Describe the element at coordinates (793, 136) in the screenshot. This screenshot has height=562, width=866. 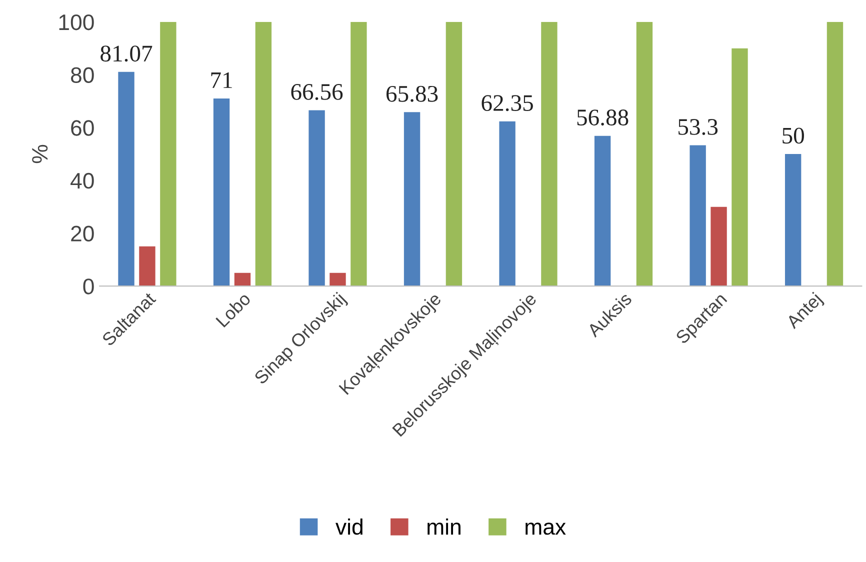
I see `data-label: 50` at that location.